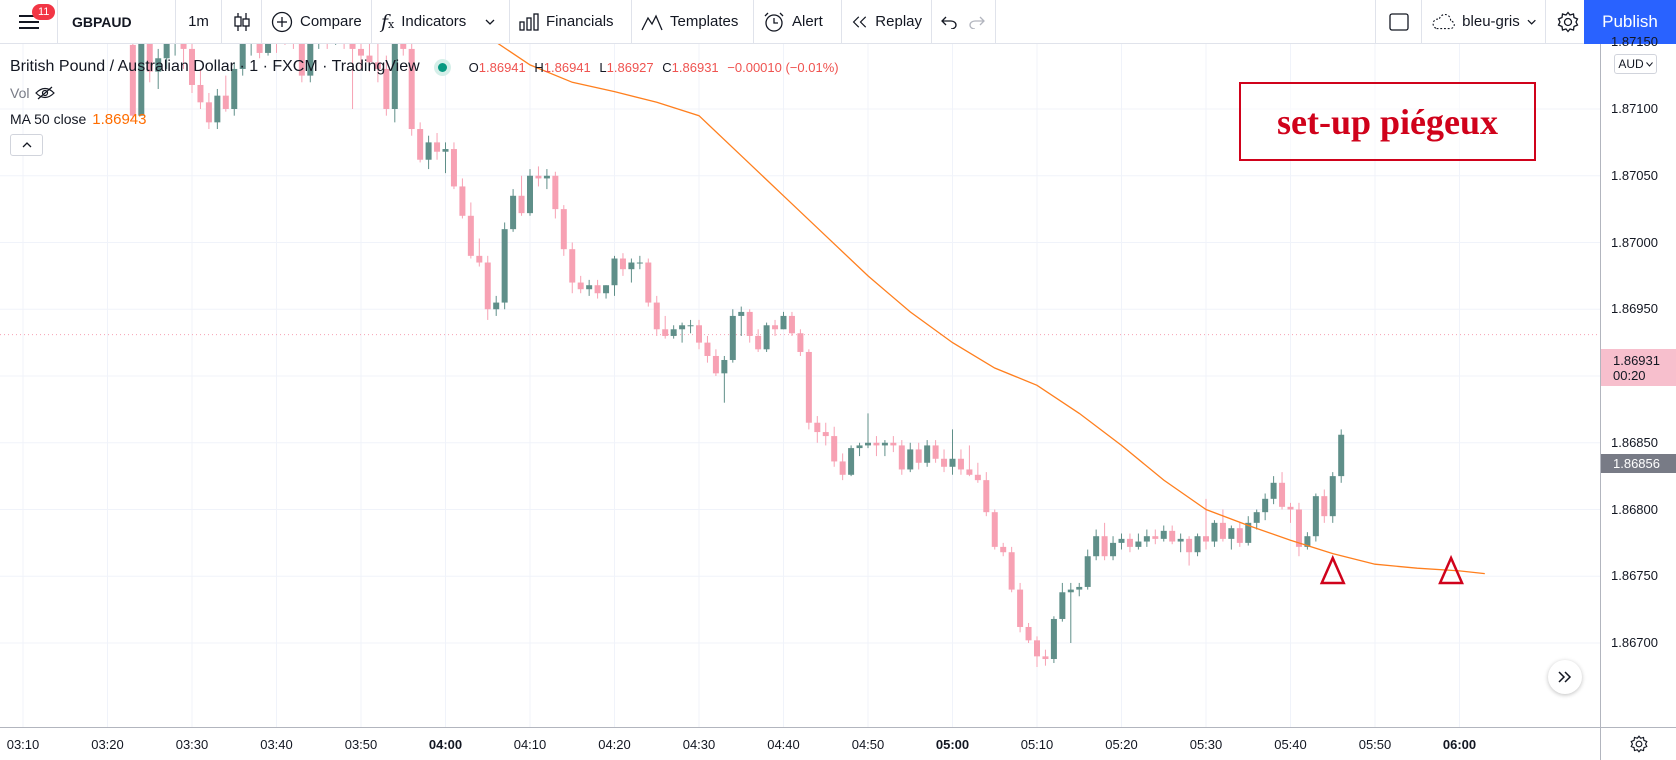 The image size is (1676, 760). Describe the element at coordinates (1037, 744) in the screenshot. I see `time-axis-label: 05:10` at that location.